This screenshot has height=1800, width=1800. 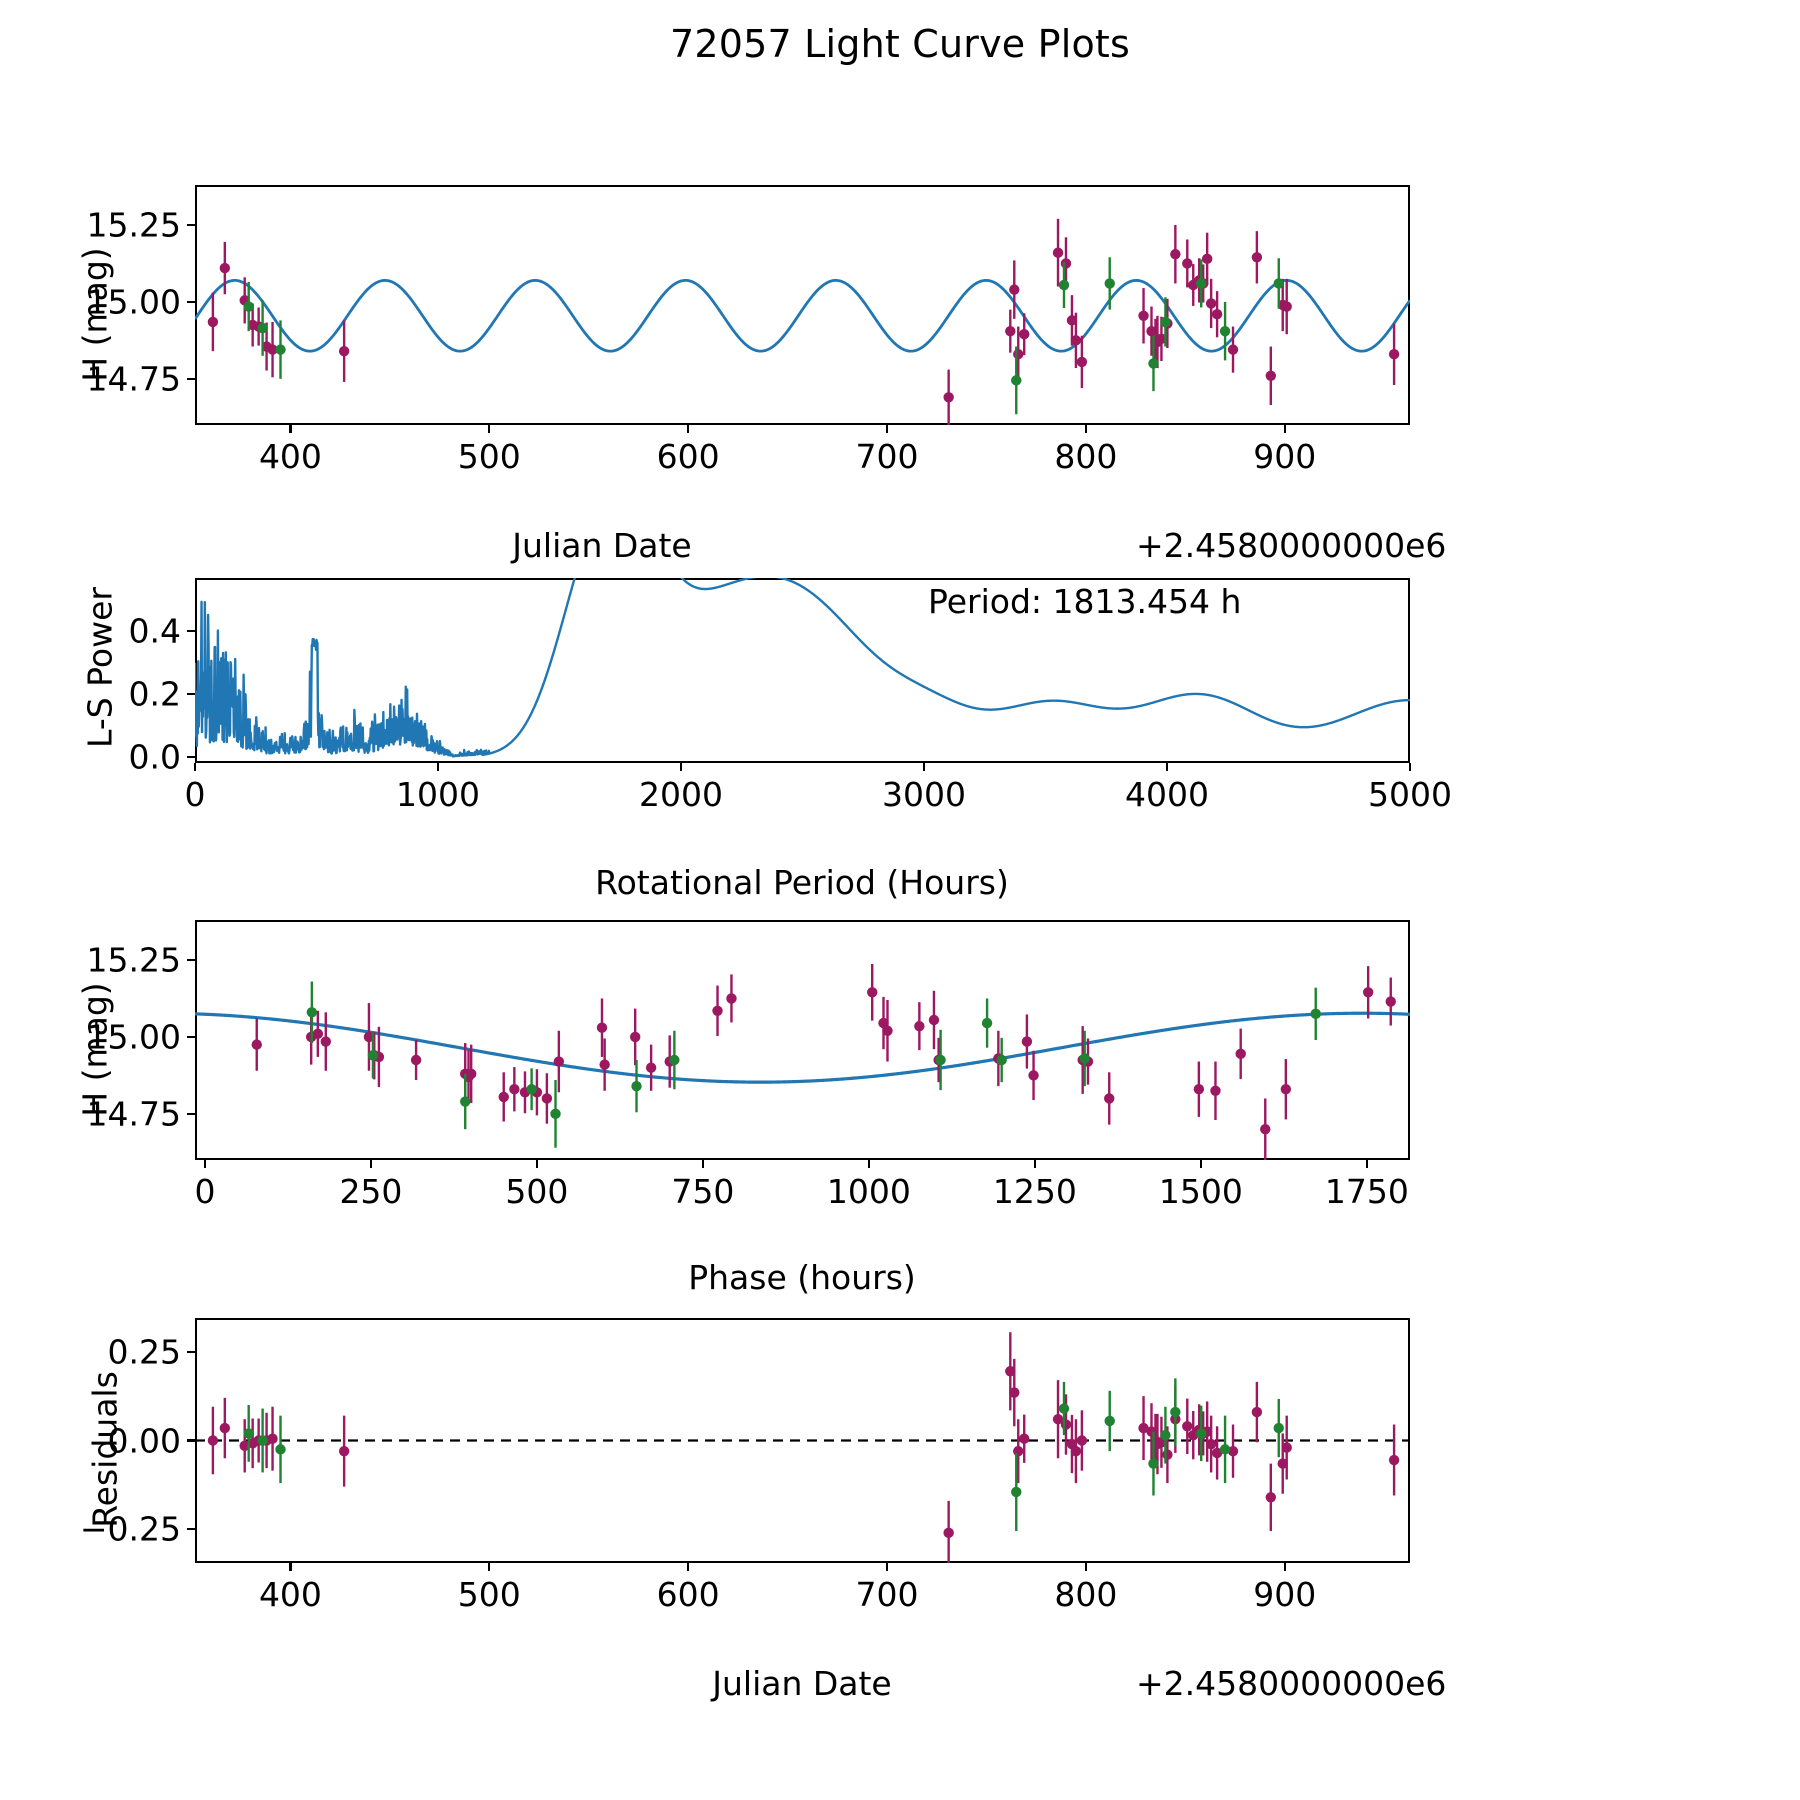 I want to click on series-series_a, so click(x=803, y=321).